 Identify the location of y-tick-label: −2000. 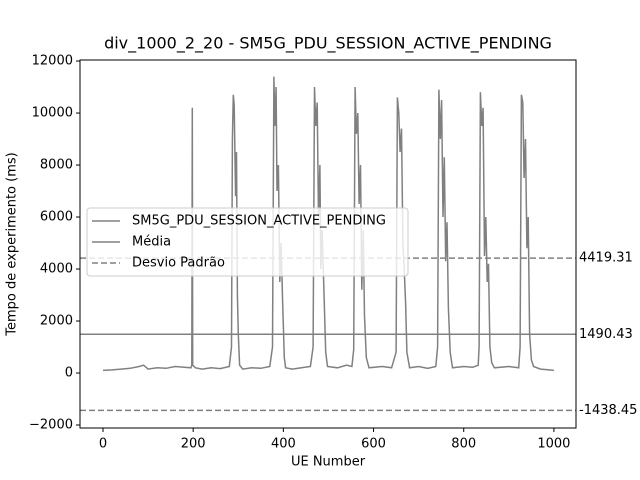
(51, 425).